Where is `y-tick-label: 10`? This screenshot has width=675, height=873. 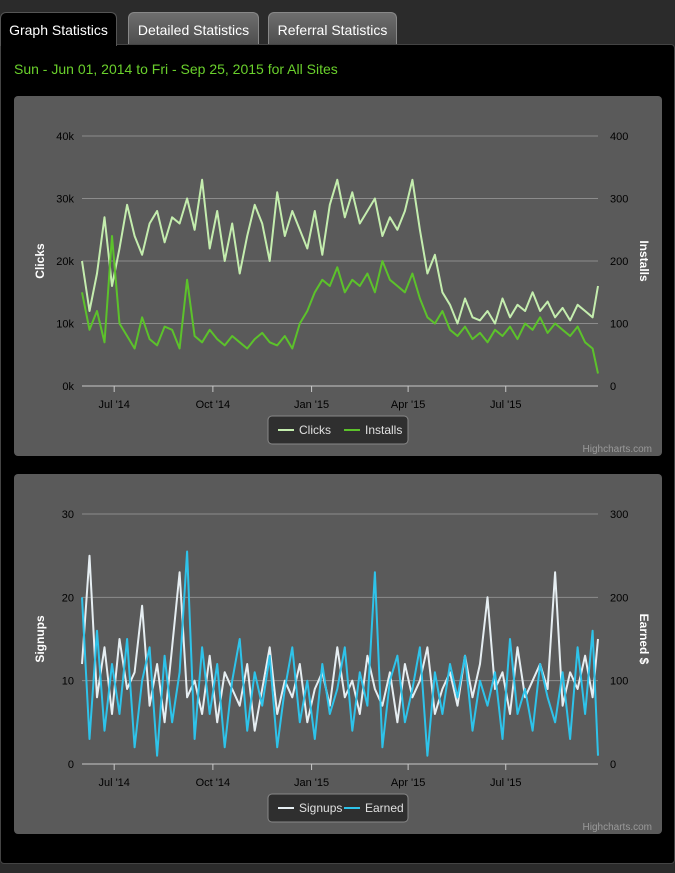
y-tick-label: 10 is located at coordinates (68, 682).